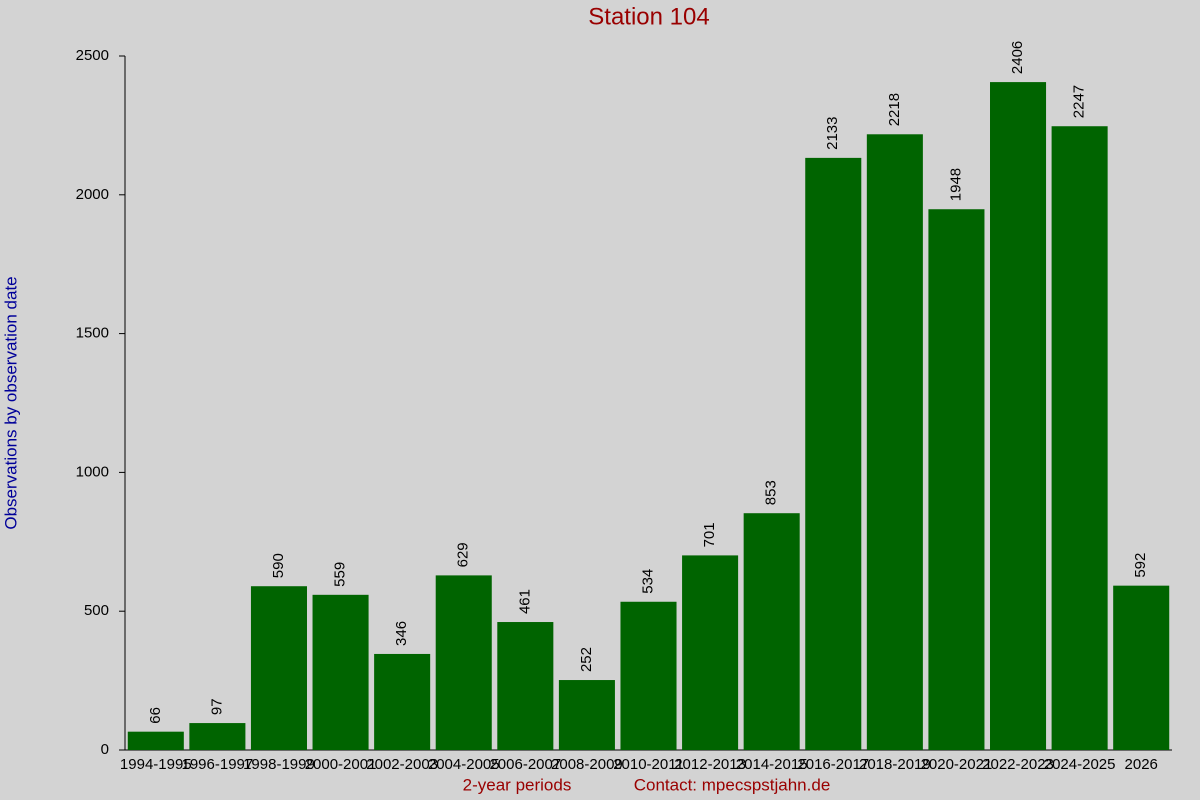 This screenshot has width=1200, height=800. Describe the element at coordinates (402, 764) in the screenshot. I see `x-tick-label: 2002-2003` at that location.